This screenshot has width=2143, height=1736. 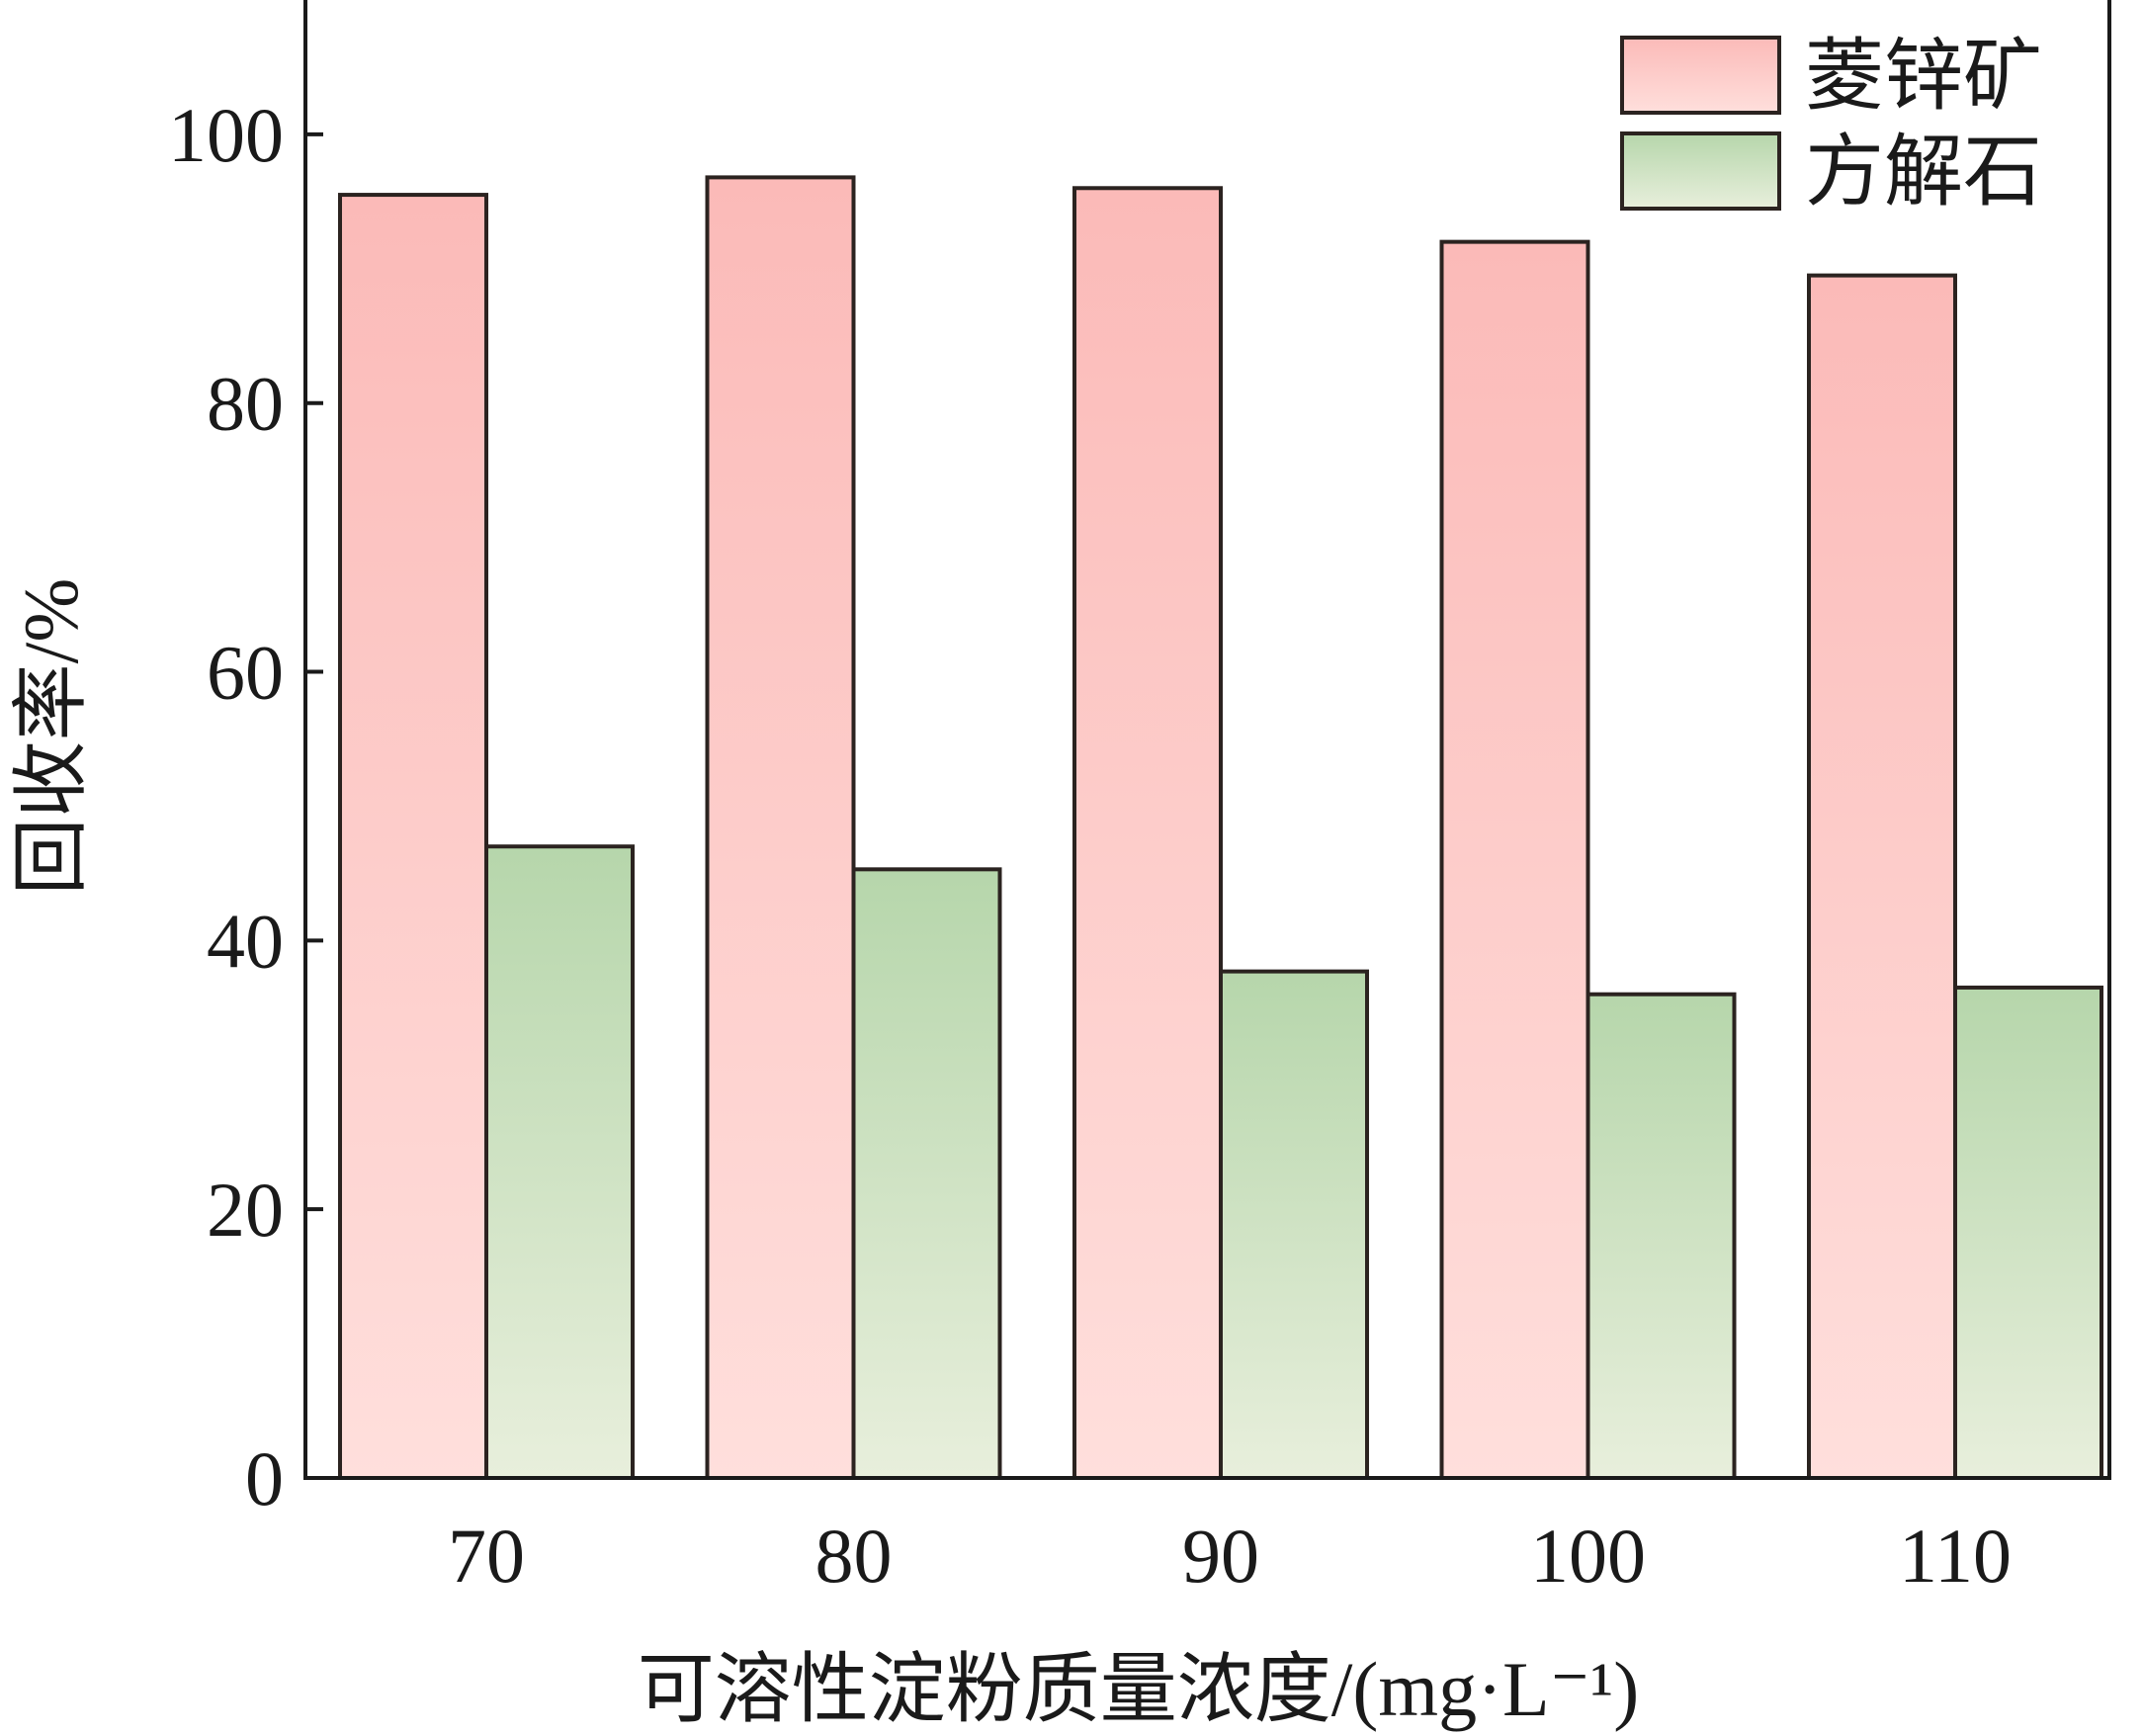 I want to click on y-tick-label: 40, so click(x=245, y=941).